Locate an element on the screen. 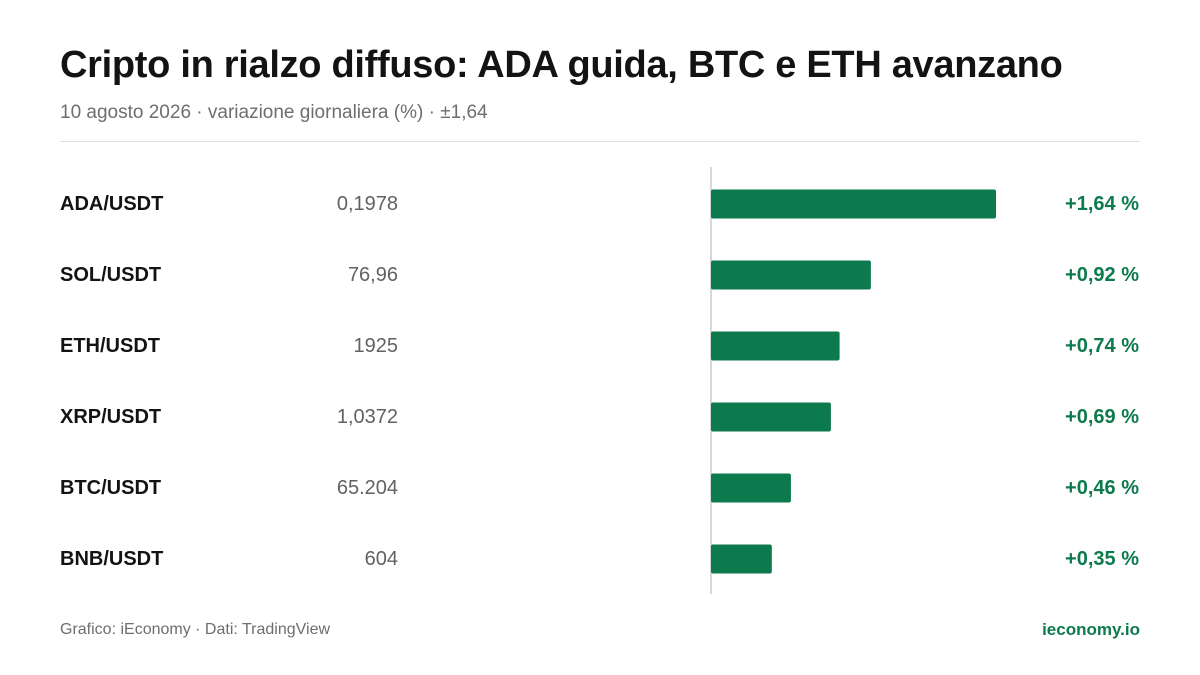 This screenshot has width=1200, height=675. chart-row: ADA/USDT 0,1978 +1,64 % is located at coordinates (599, 204).